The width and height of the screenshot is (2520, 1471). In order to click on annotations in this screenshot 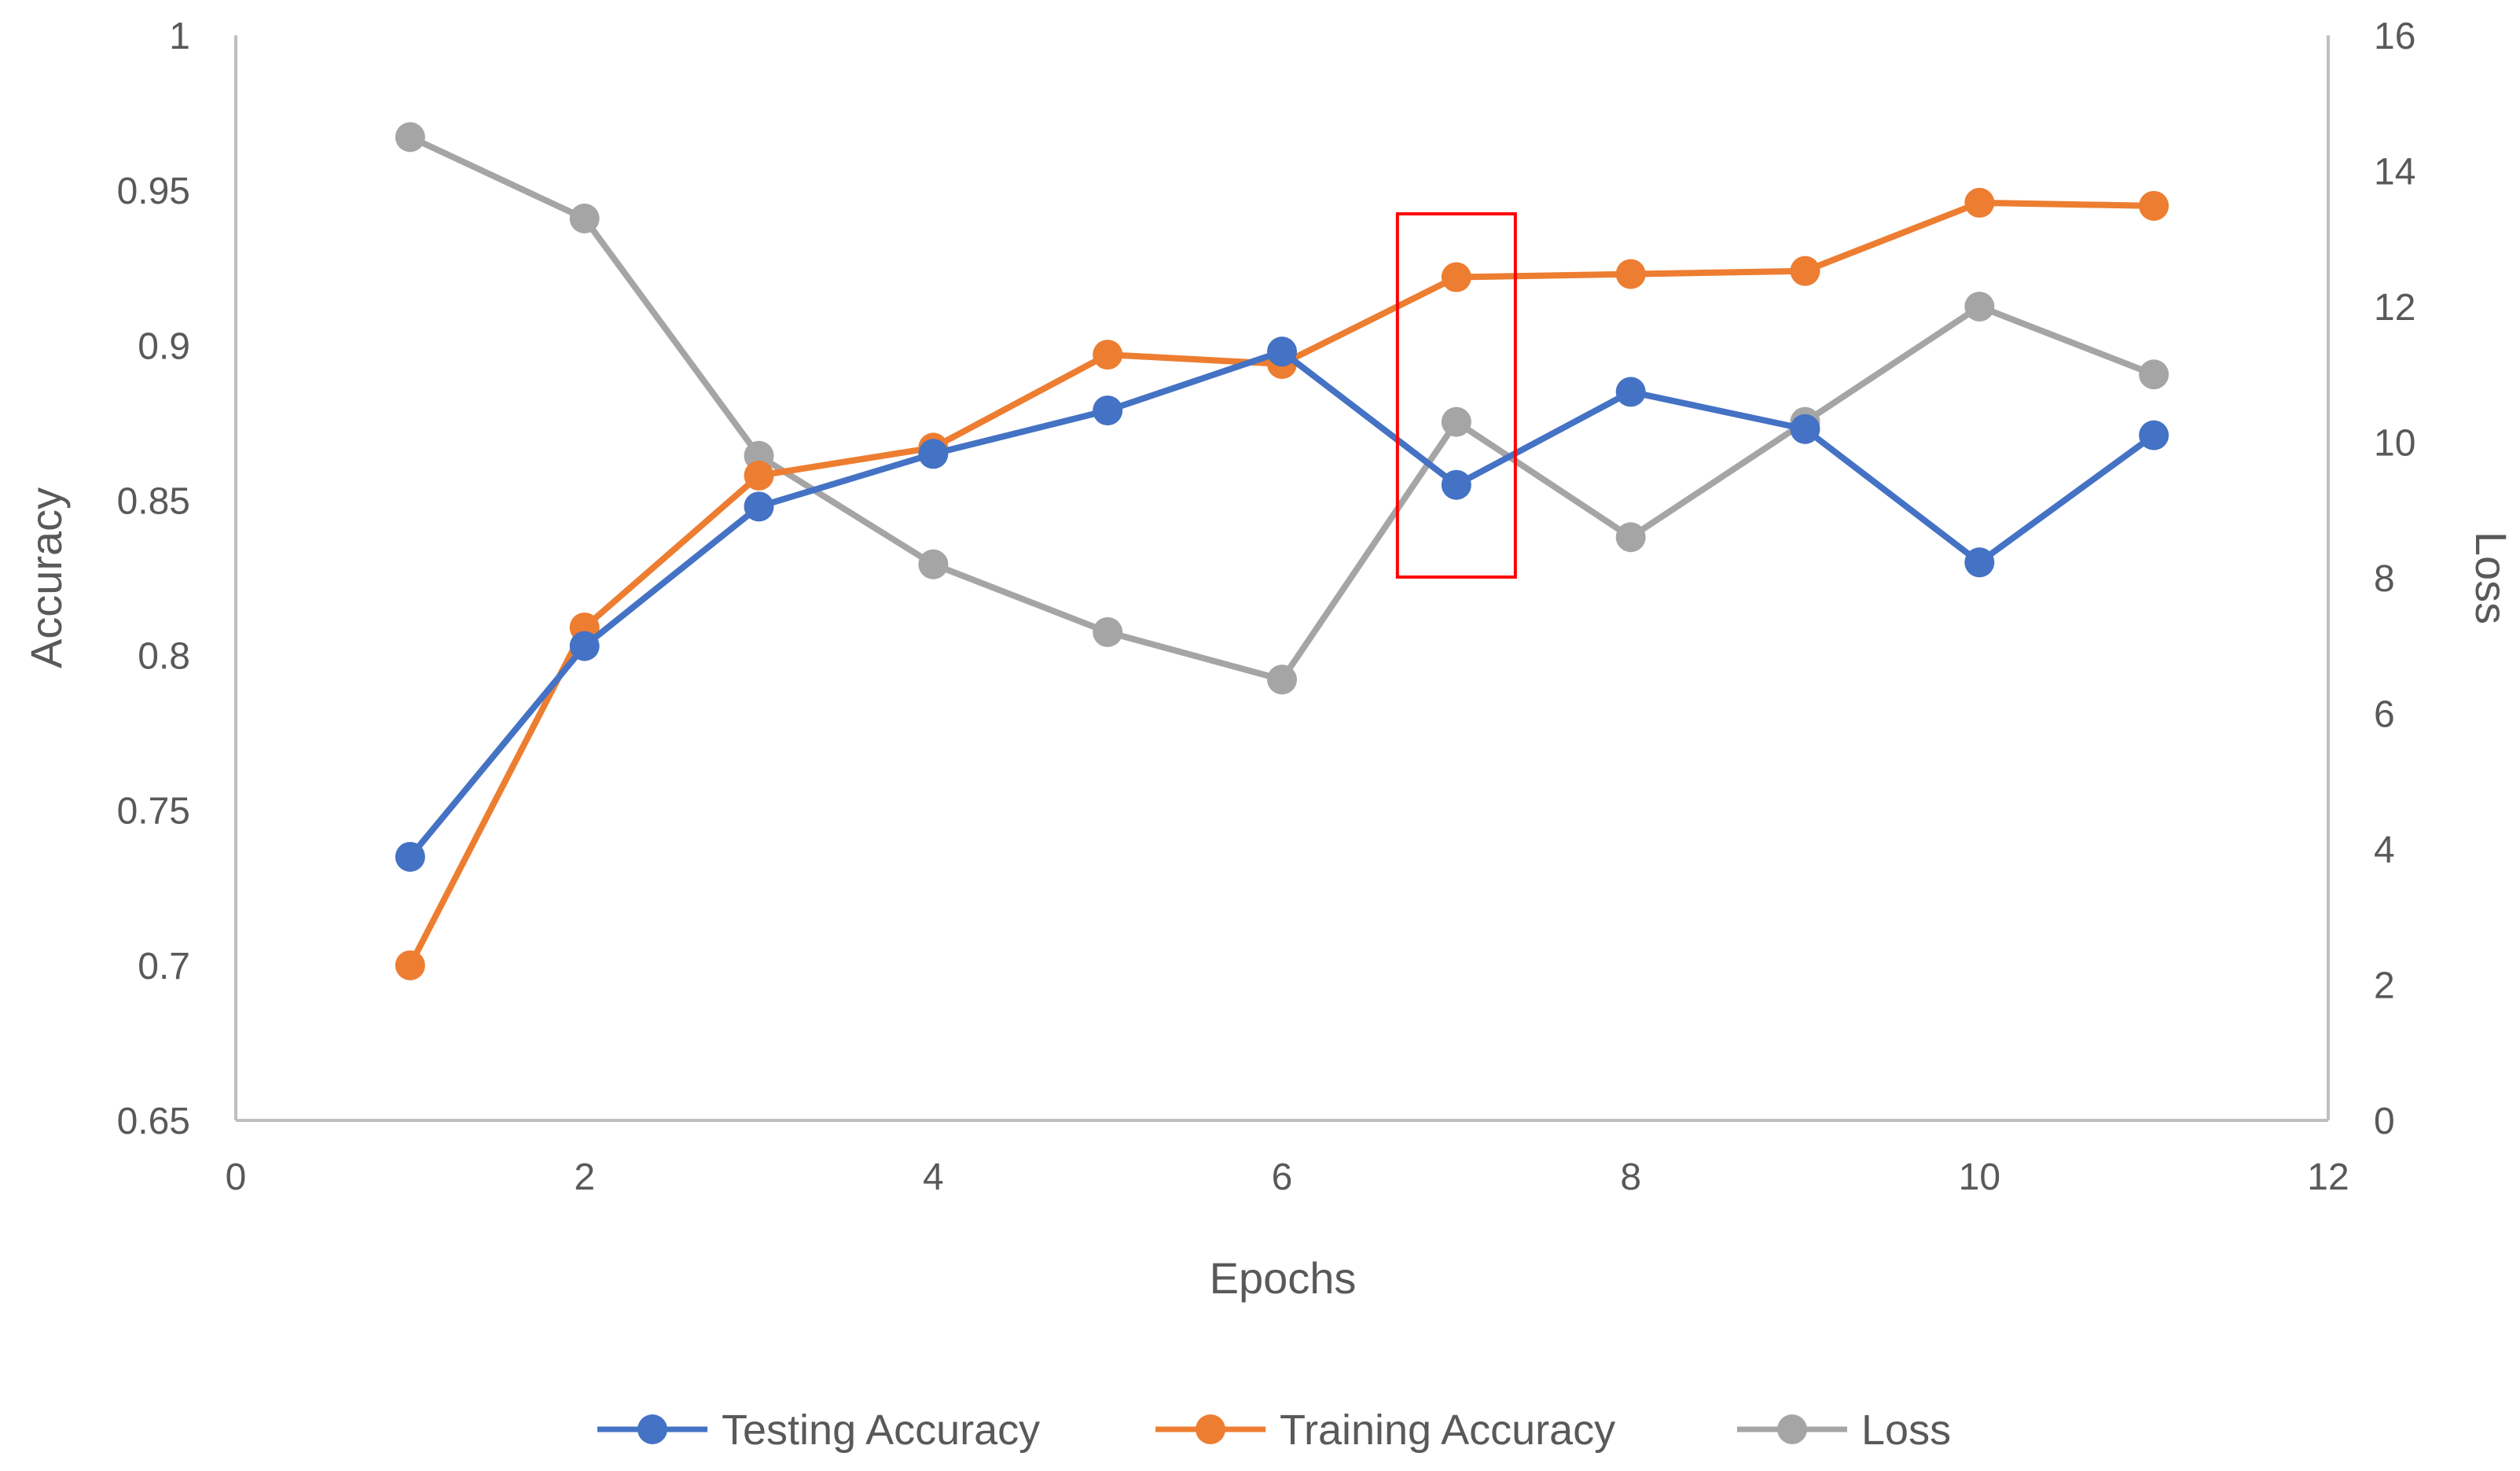, I will do `click(1456, 395)`.